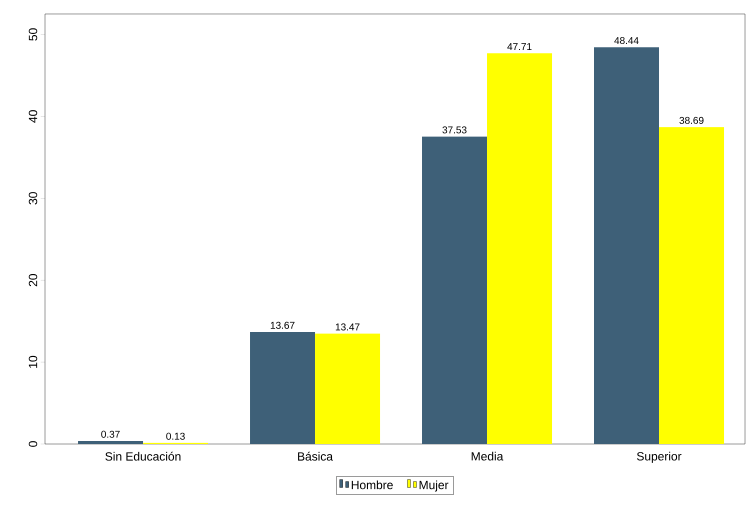 The width and height of the screenshot is (746, 514). I want to click on y-tick-label: 0, so click(33, 444).